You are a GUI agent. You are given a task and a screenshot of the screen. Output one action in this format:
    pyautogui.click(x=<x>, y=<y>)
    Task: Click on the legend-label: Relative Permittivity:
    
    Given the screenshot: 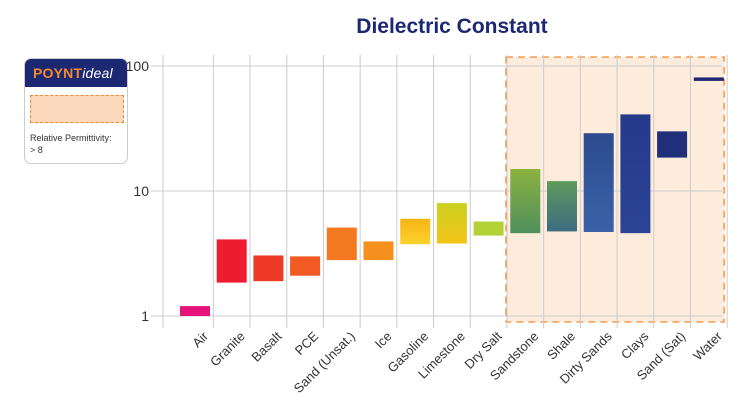 What is the action you would take?
    pyautogui.click(x=71, y=138)
    